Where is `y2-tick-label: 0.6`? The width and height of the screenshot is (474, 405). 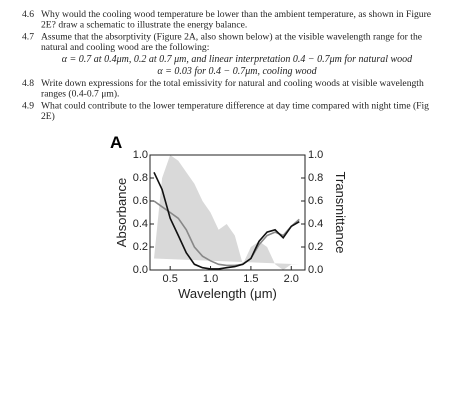
y2-tick-label: 0.6 is located at coordinates (315, 201).